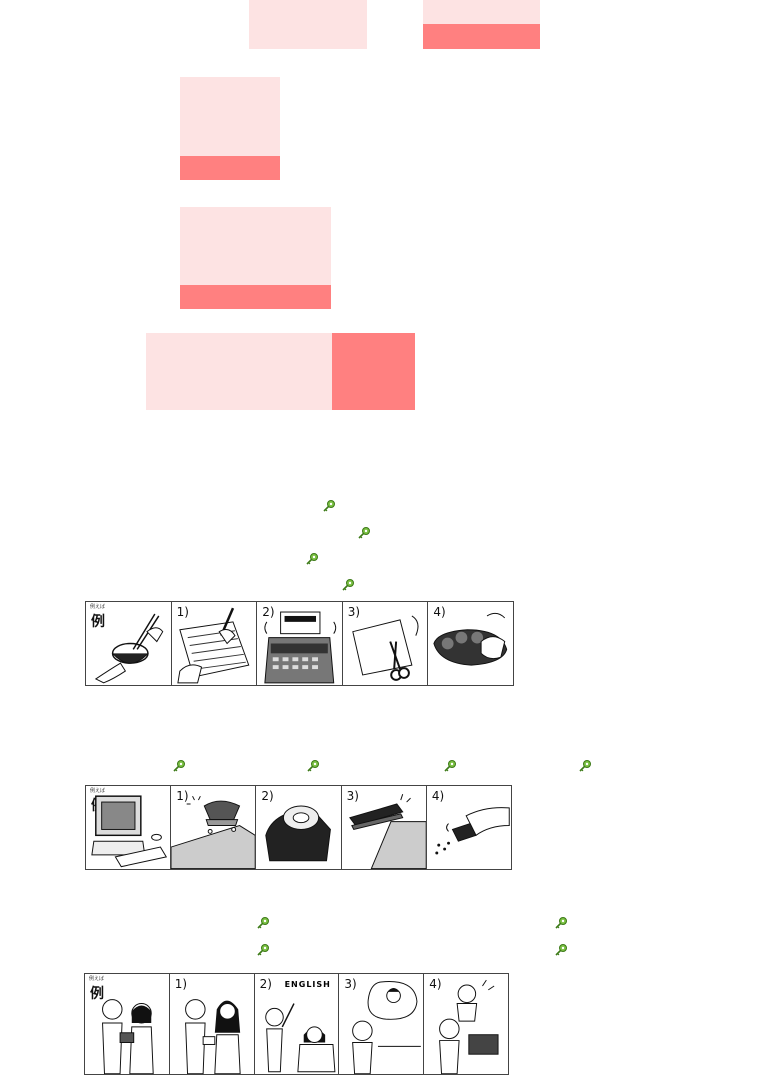 This screenshot has width=760, height=1075. I want to click on hole-punch-icon, so click(213, 832).